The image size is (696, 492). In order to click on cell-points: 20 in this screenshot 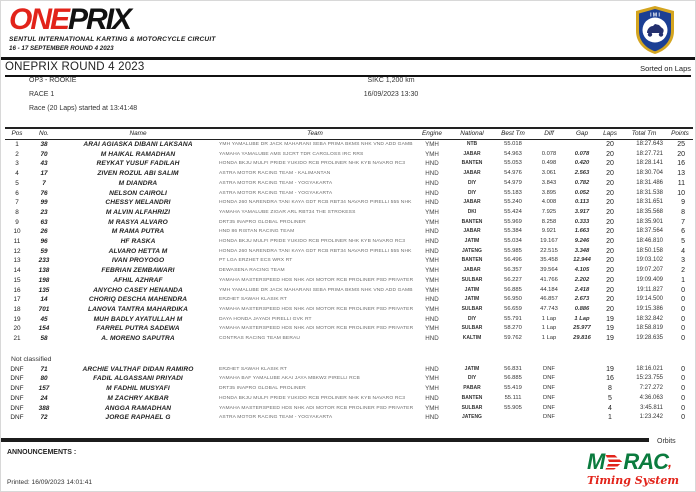, I will do `click(681, 154)`.